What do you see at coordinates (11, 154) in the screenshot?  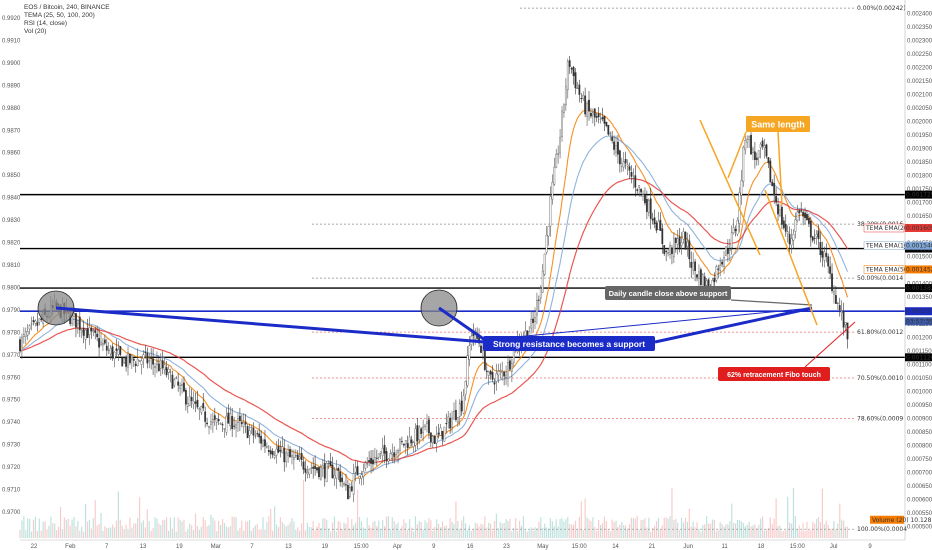 I see `left-axis-tick: 0.9860` at bounding box center [11, 154].